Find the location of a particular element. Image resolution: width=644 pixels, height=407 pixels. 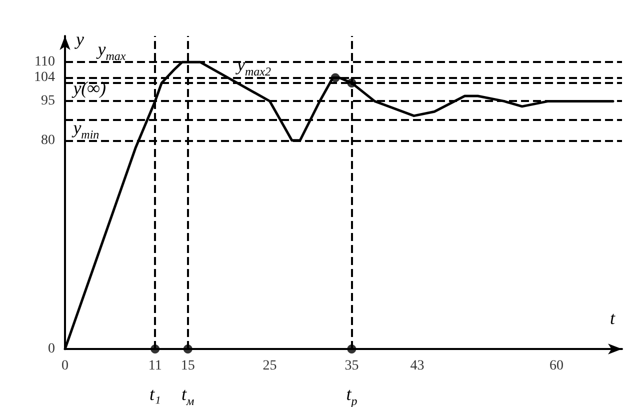

x-tick-label: 11 is located at coordinates (155, 366).